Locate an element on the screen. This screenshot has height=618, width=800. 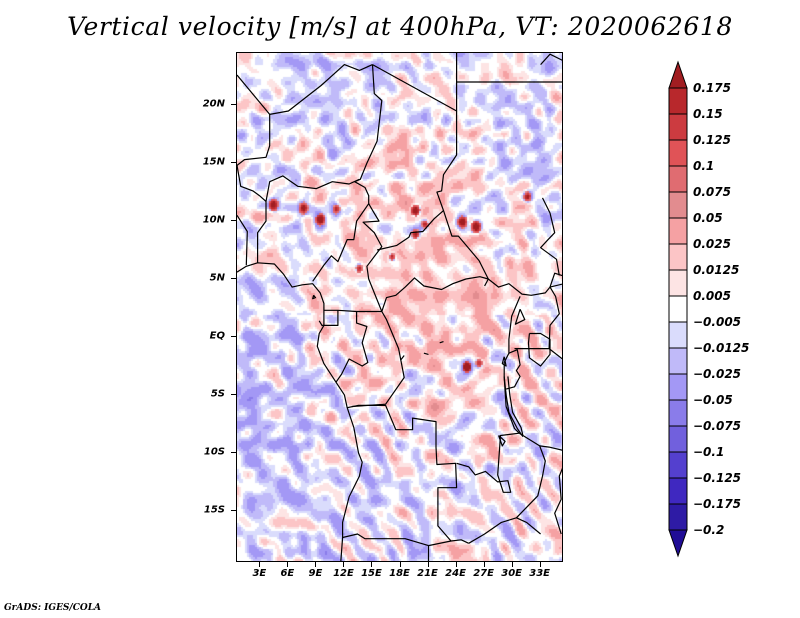
x-tick-label: 9E is located at coordinates (315, 573).